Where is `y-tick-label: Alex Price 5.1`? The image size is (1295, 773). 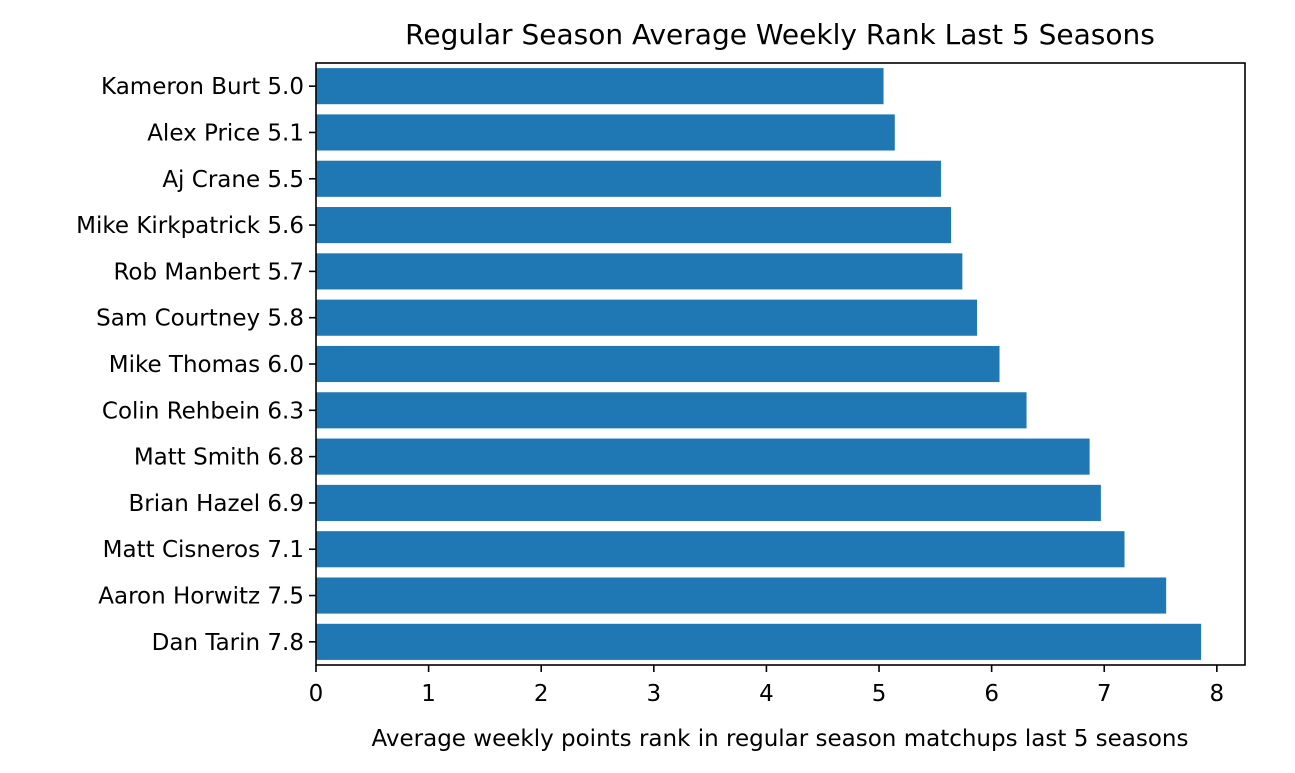 y-tick-label: Alex Price 5.1 is located at coordinates (225, 133).